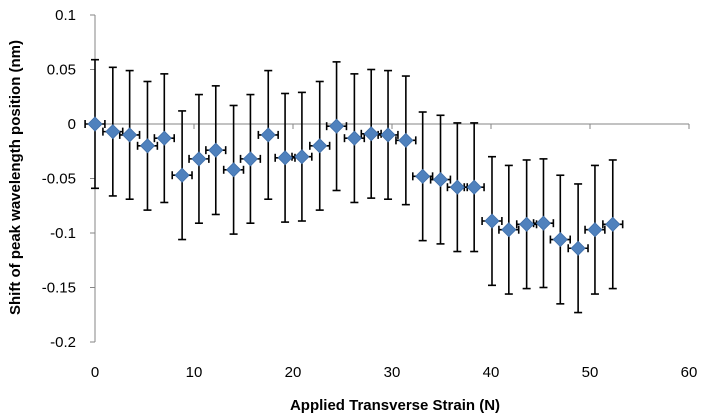 The height and width of the screenshot is (417, 707). I want to click on x-tick-label: 30, so click(392, 372).